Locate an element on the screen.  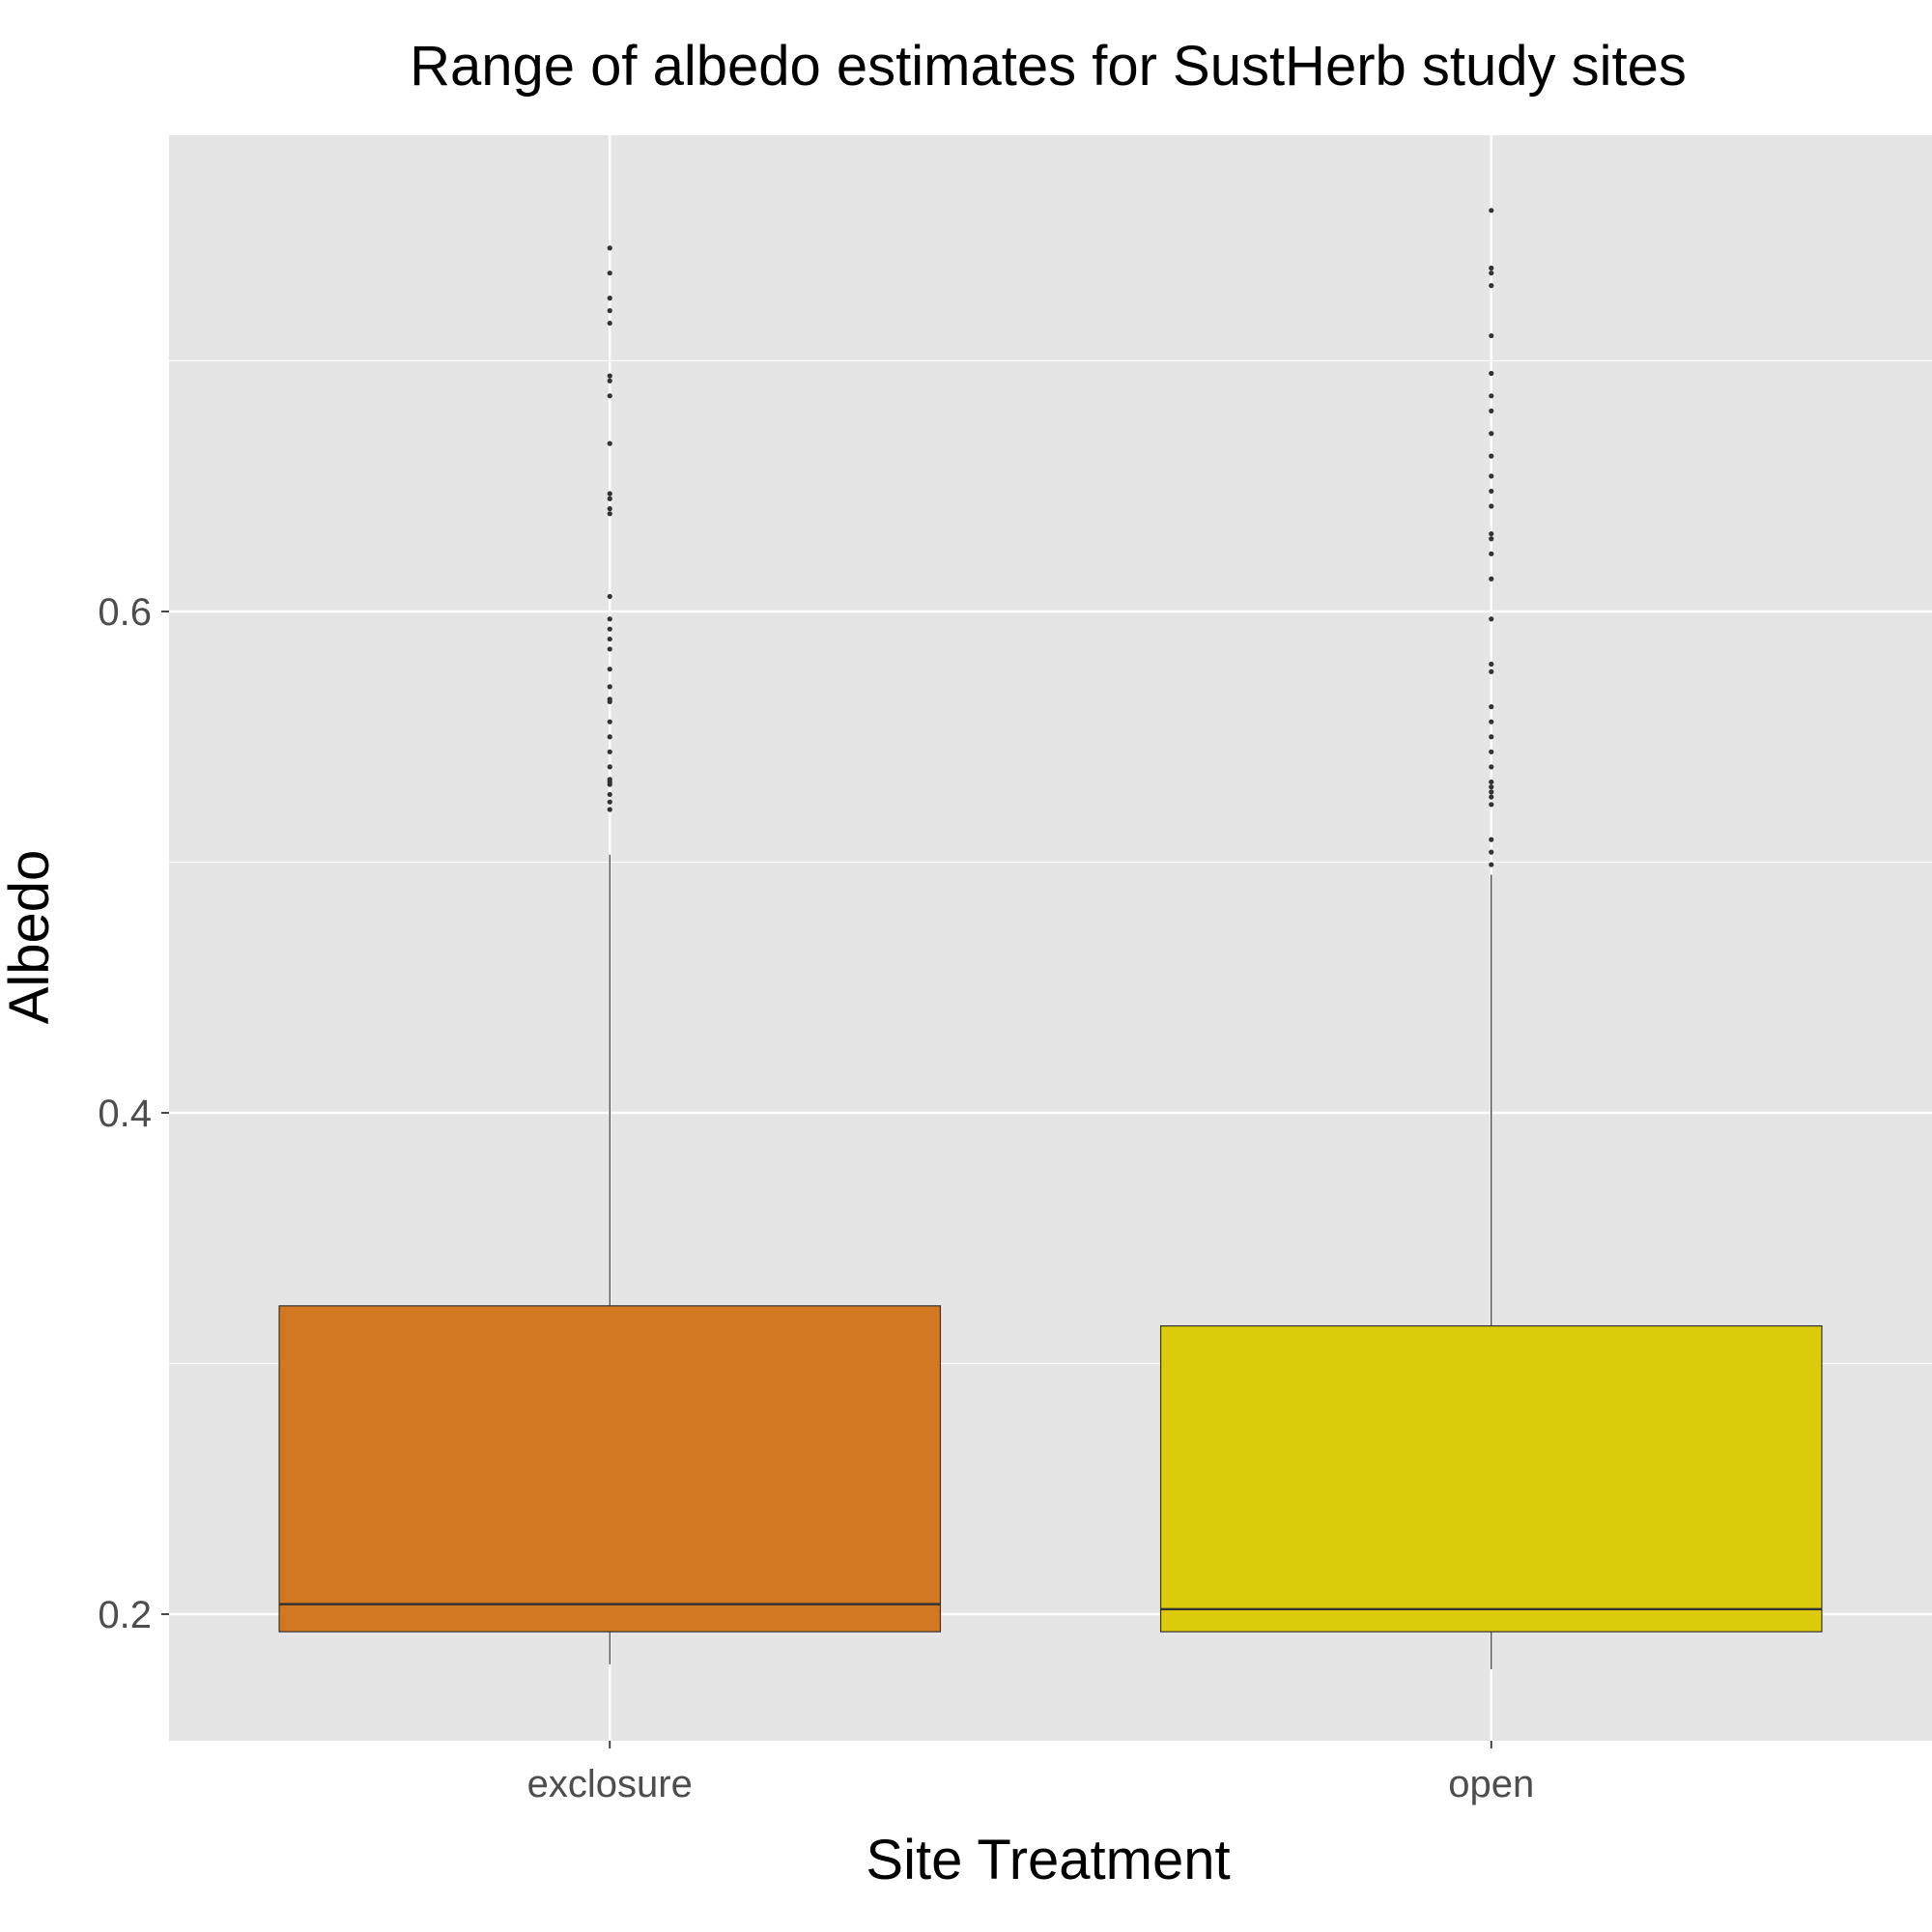
y-tick-label: 0.2 is located at coordinates (125, 1615).